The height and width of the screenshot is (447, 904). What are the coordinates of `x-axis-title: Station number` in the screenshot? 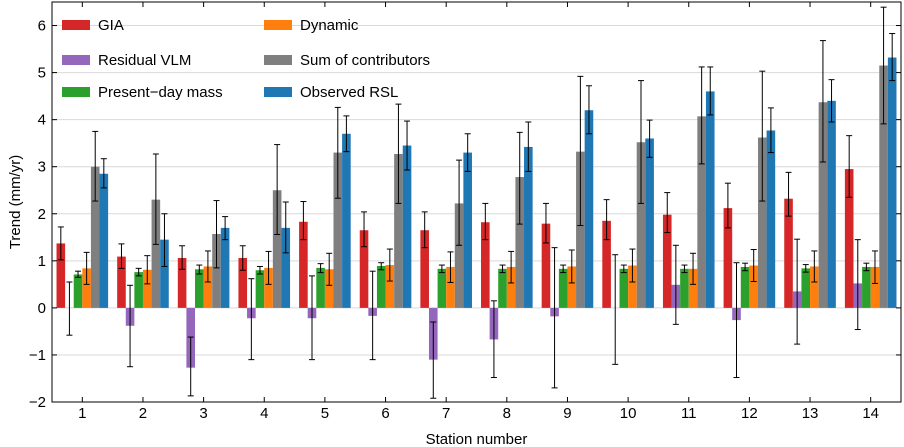 It's located at (477, 439).